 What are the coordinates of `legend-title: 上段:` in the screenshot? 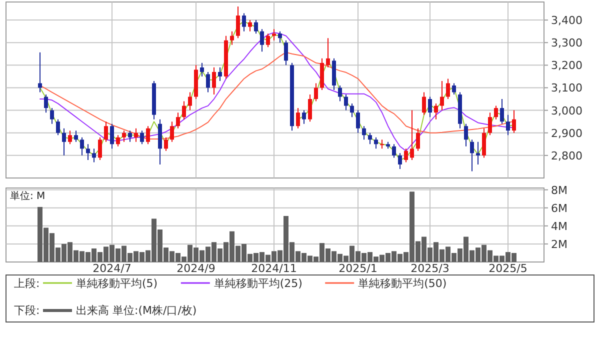 It's located at (27, 283).